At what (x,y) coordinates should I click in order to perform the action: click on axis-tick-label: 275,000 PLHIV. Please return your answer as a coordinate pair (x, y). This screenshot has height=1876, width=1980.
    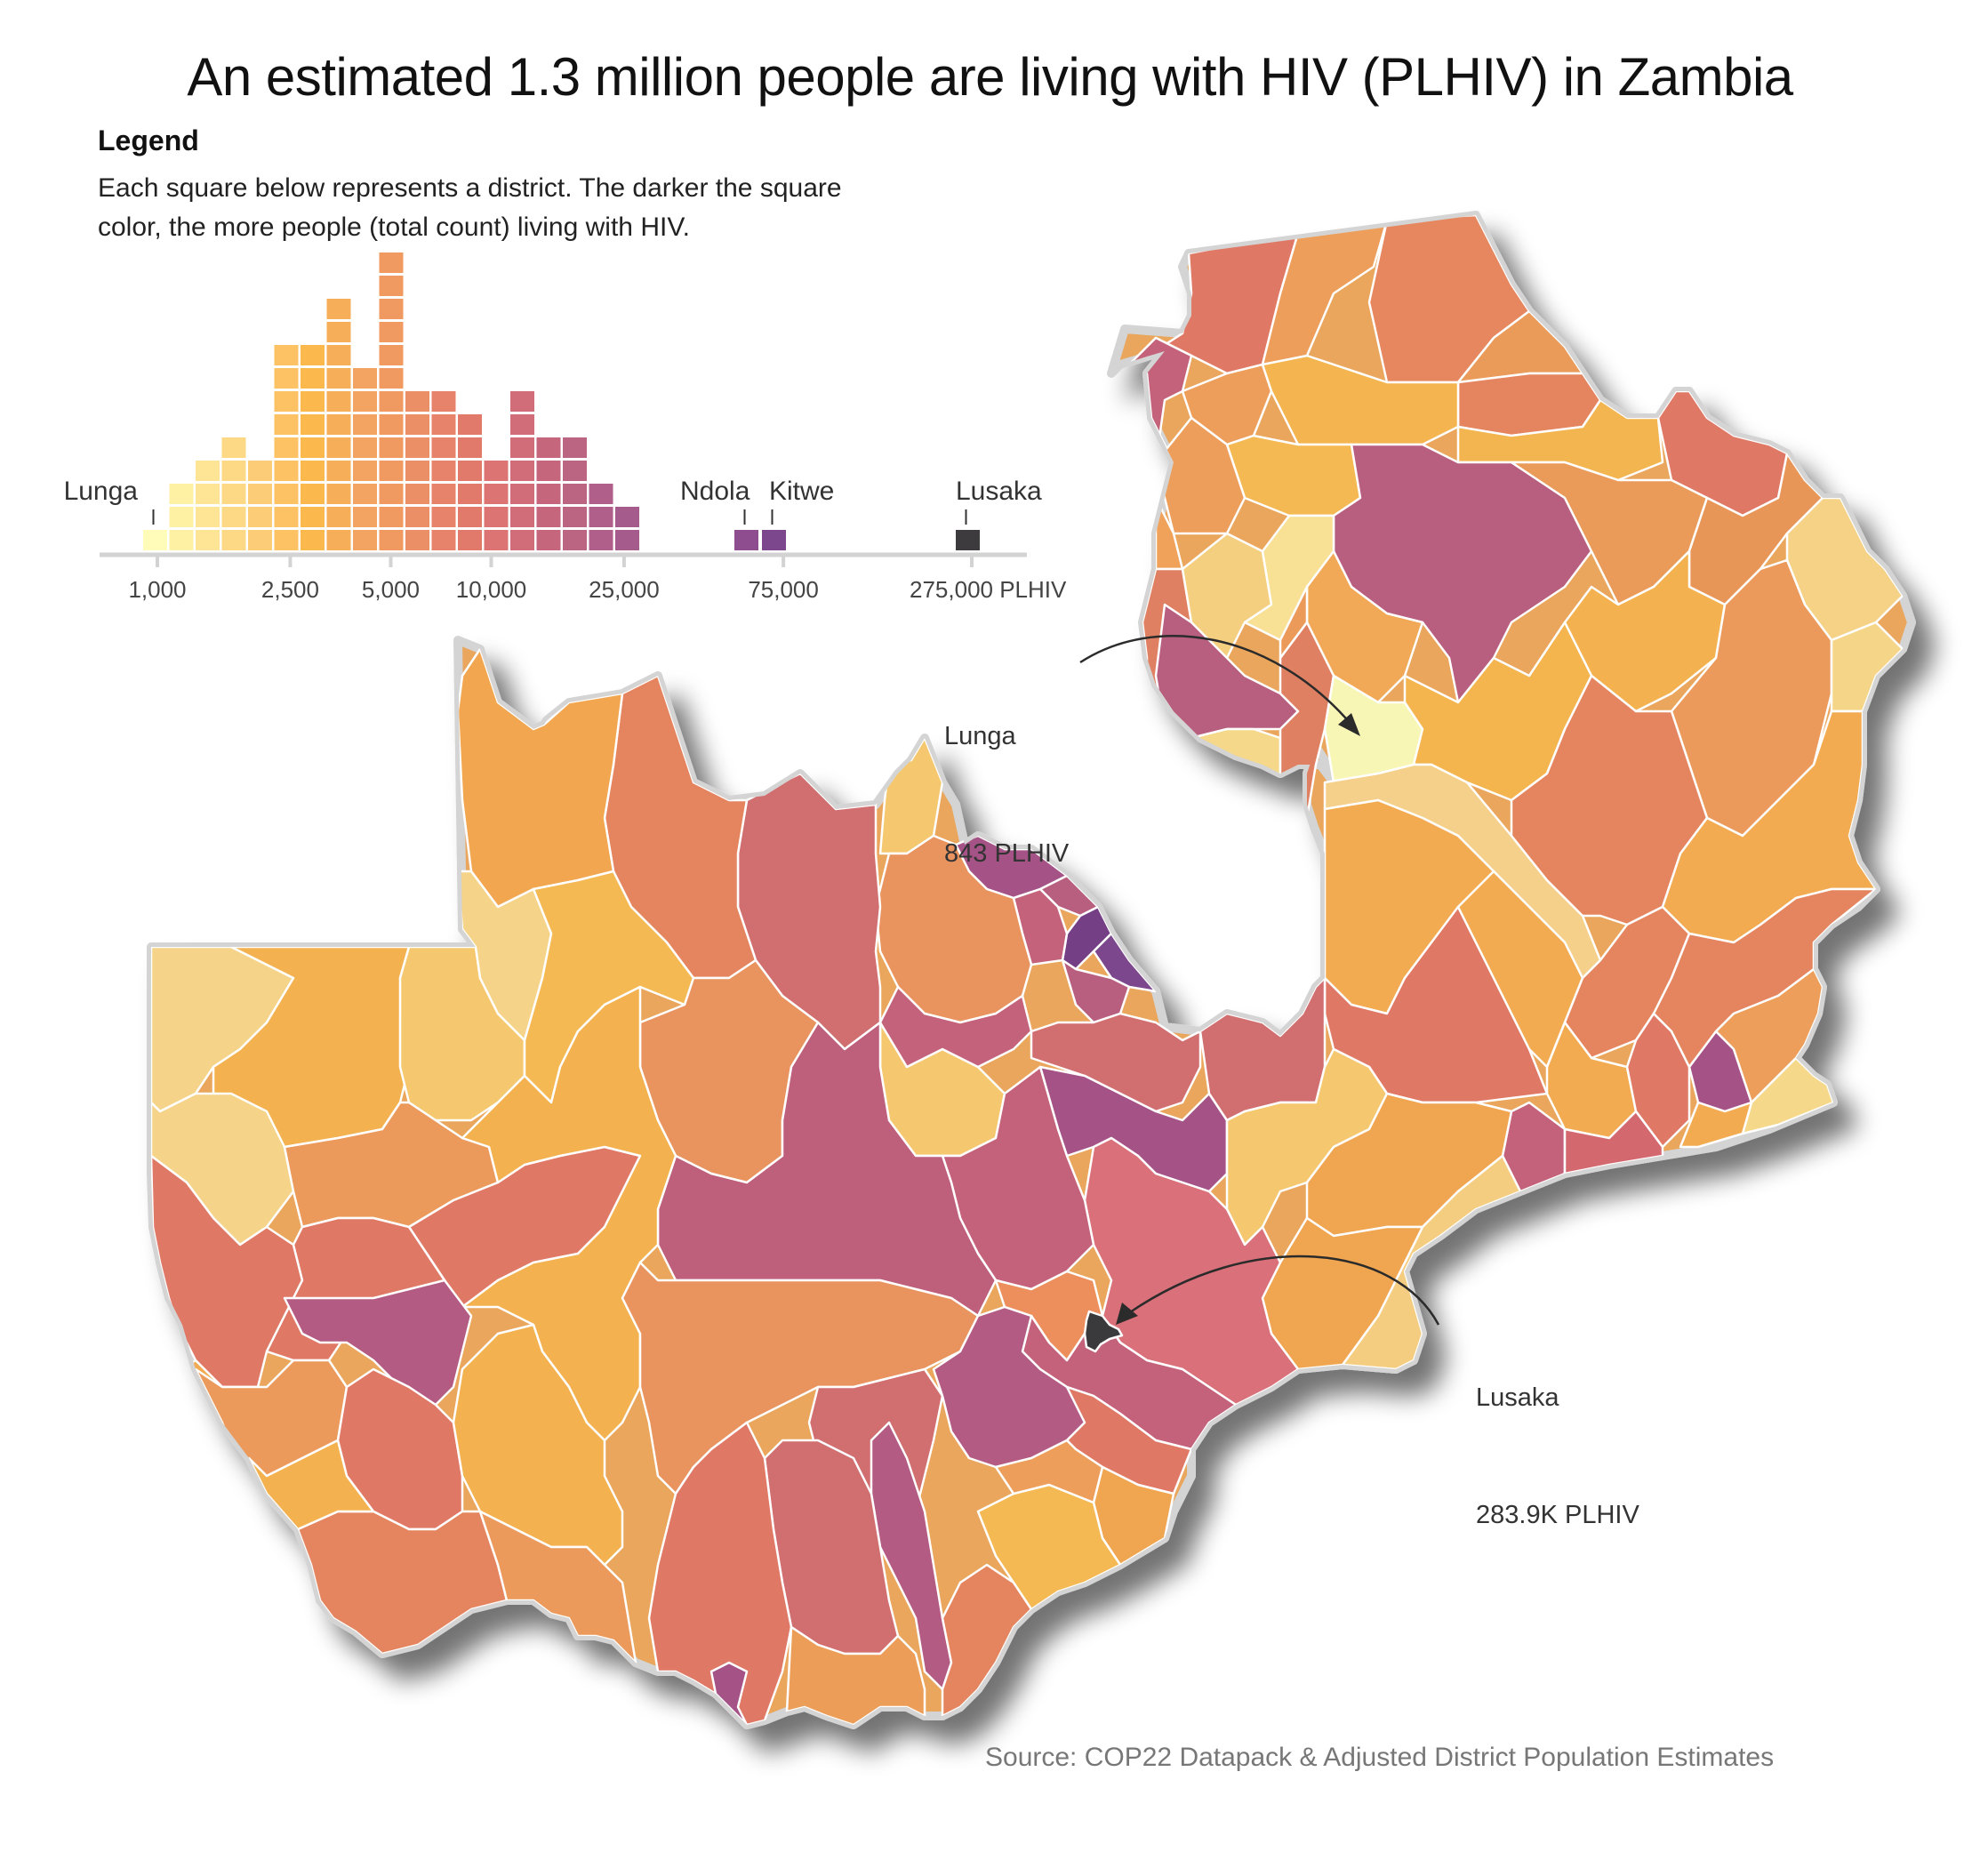
    Looking at the image, I should click on (989, 590).